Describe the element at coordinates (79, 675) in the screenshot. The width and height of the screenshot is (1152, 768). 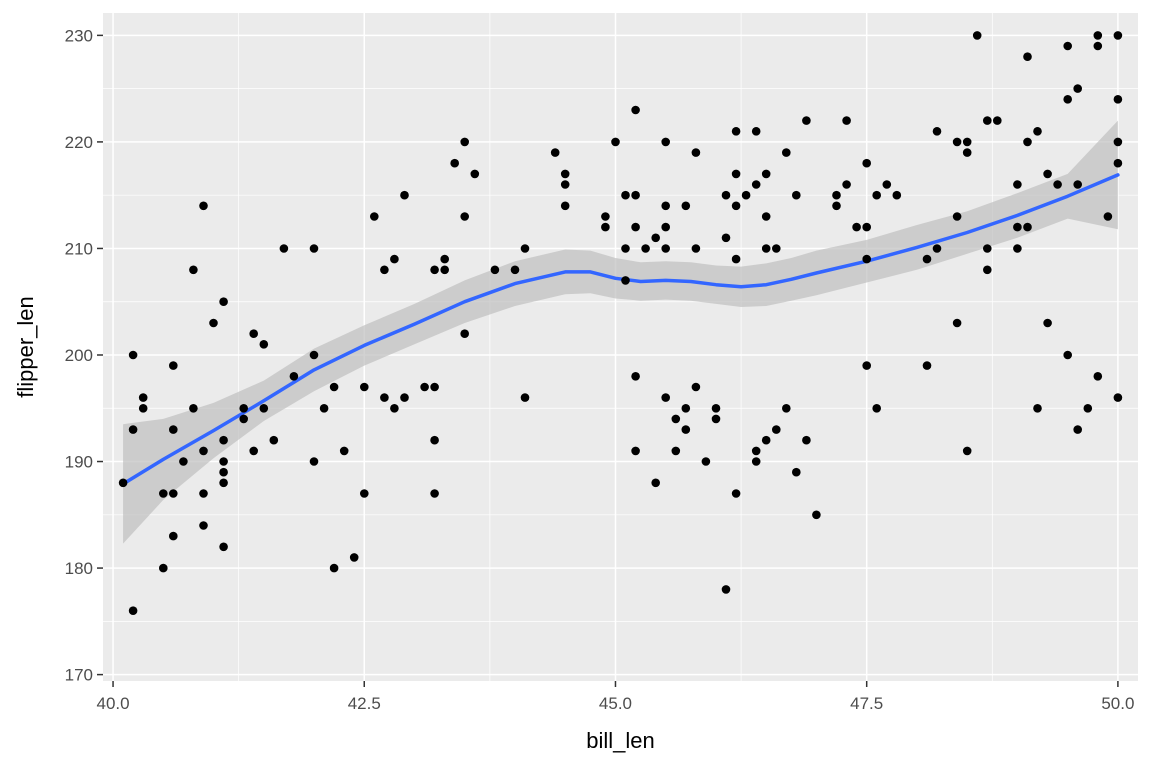
I see `y-tick-label: 170` at that location.